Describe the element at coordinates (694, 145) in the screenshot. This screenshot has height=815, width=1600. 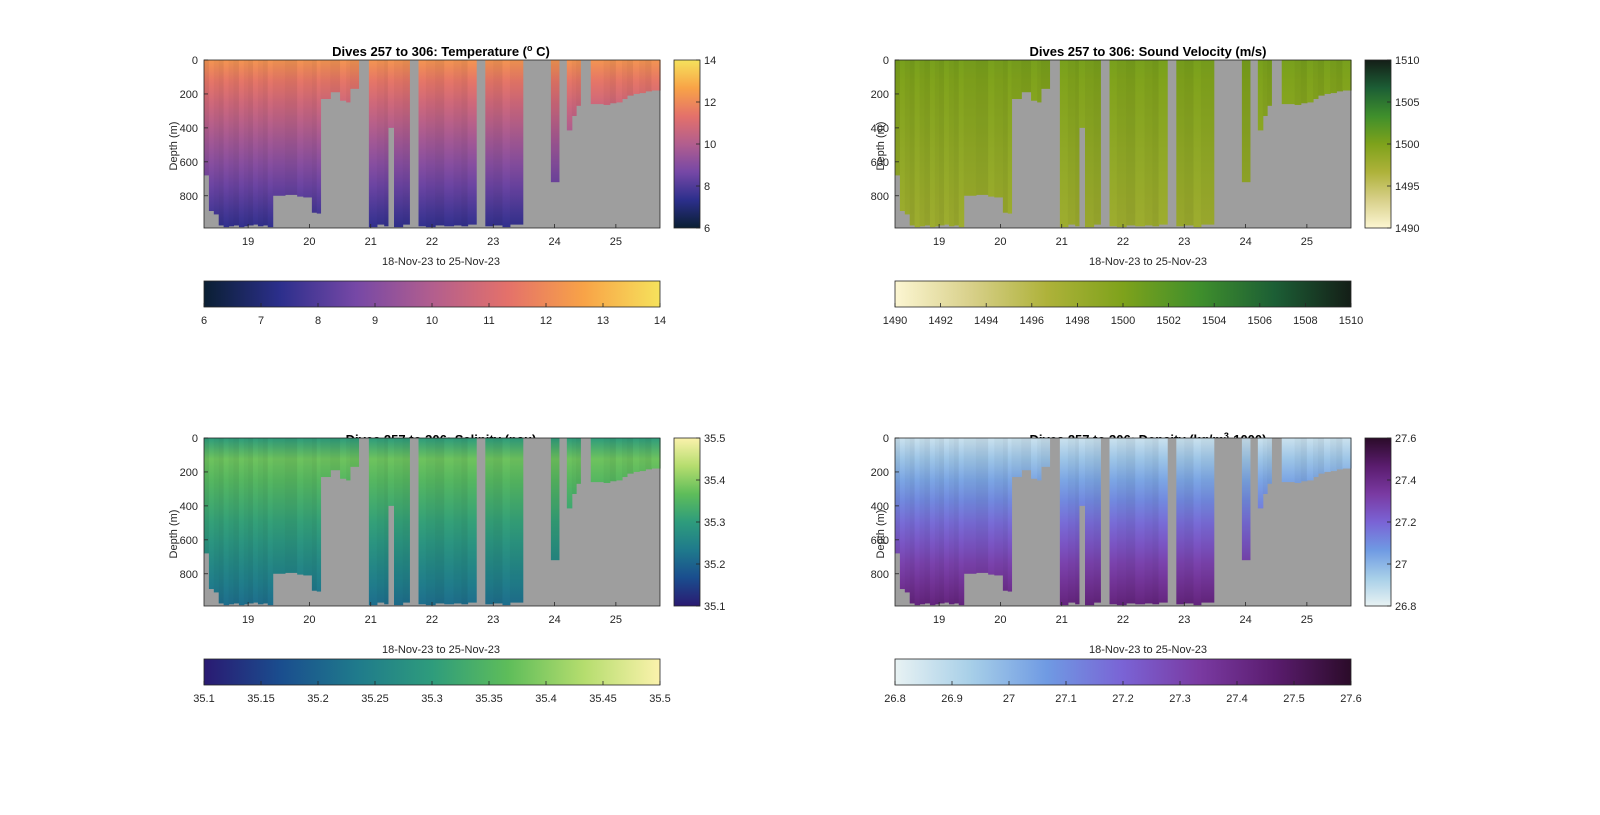
I see `colorbar-vertical: 6 8 10 12 14` at that location.